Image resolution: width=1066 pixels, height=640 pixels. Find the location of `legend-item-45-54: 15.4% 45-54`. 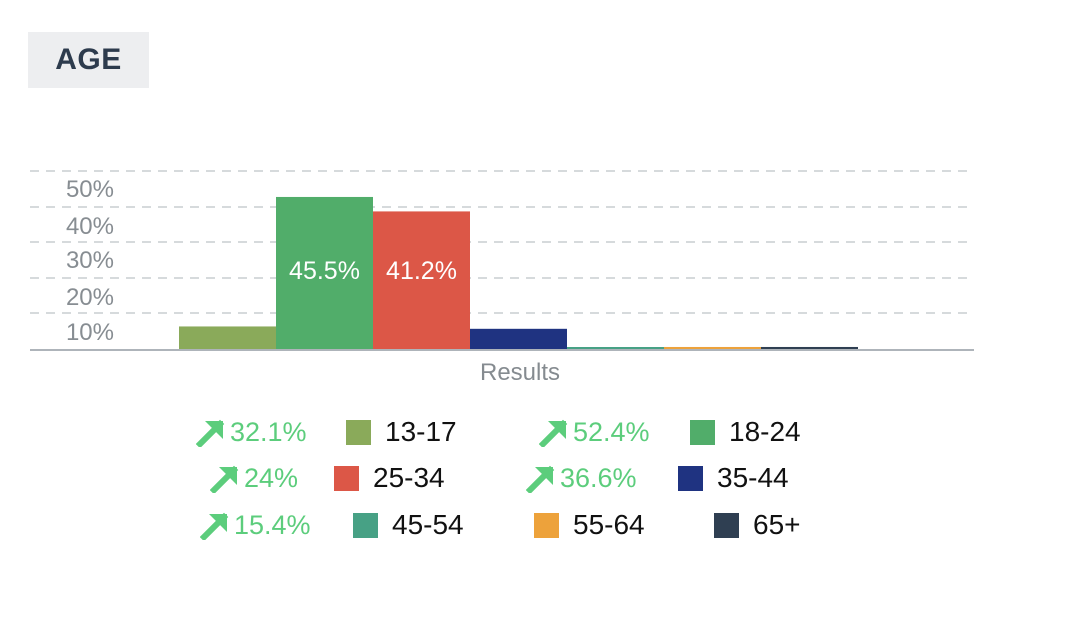

legend-item-45-54: 15.4% 45-54 is located at coordinates (332, 525).